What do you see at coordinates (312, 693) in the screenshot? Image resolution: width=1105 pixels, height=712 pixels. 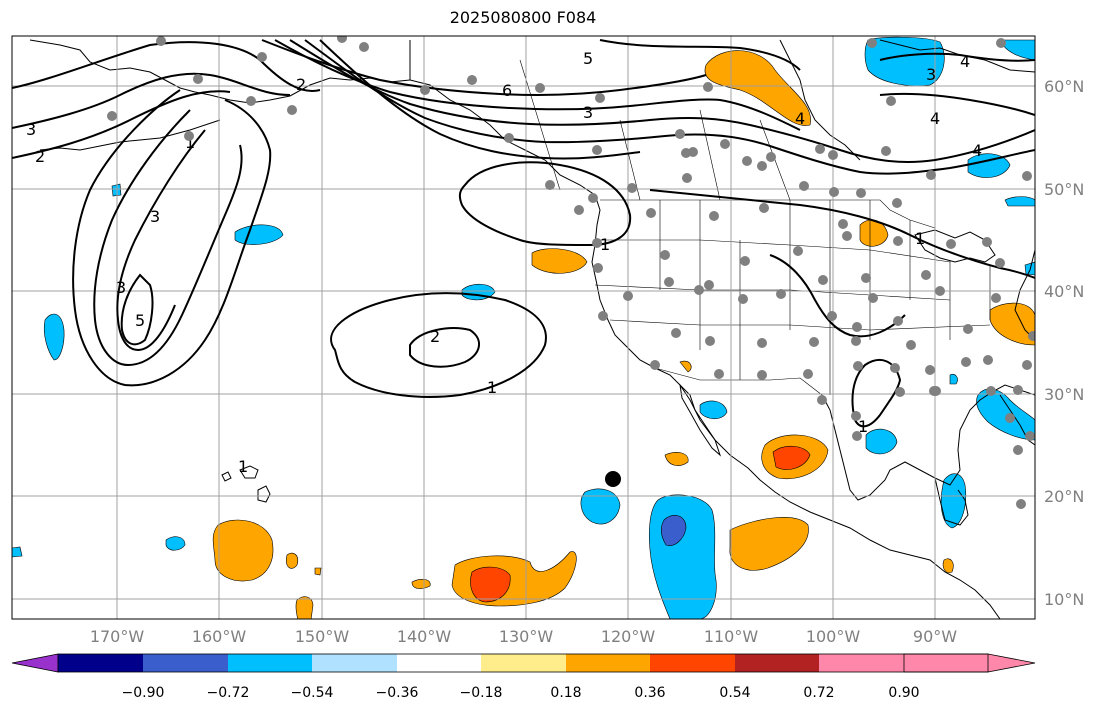 I see `colorbar-tick: −0.54` at bounding box center [312, 693].